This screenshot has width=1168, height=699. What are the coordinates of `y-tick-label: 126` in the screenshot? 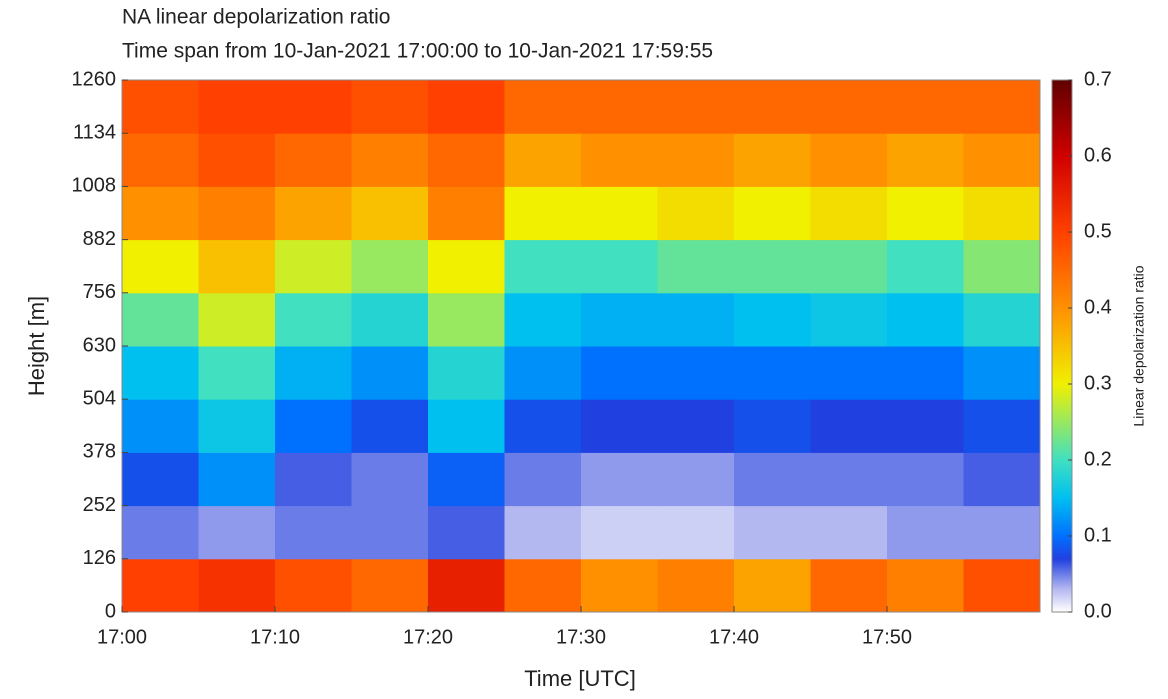 It's located at (99, 558).